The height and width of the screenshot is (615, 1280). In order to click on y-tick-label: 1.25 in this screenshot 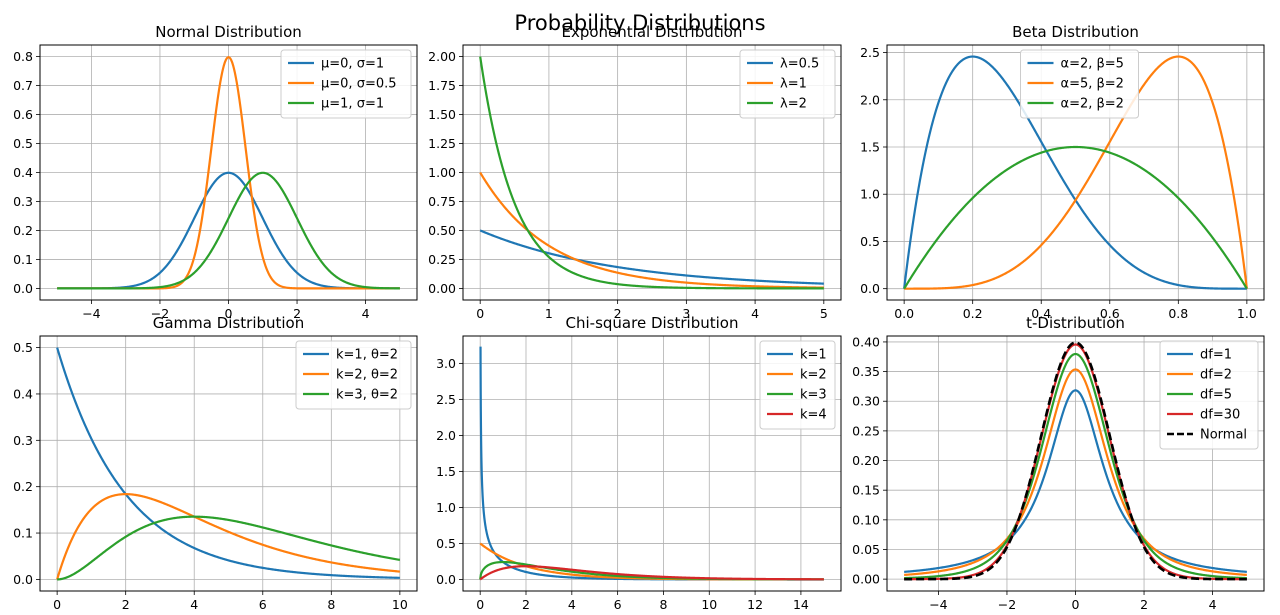, I will do `click(442, 143)`.